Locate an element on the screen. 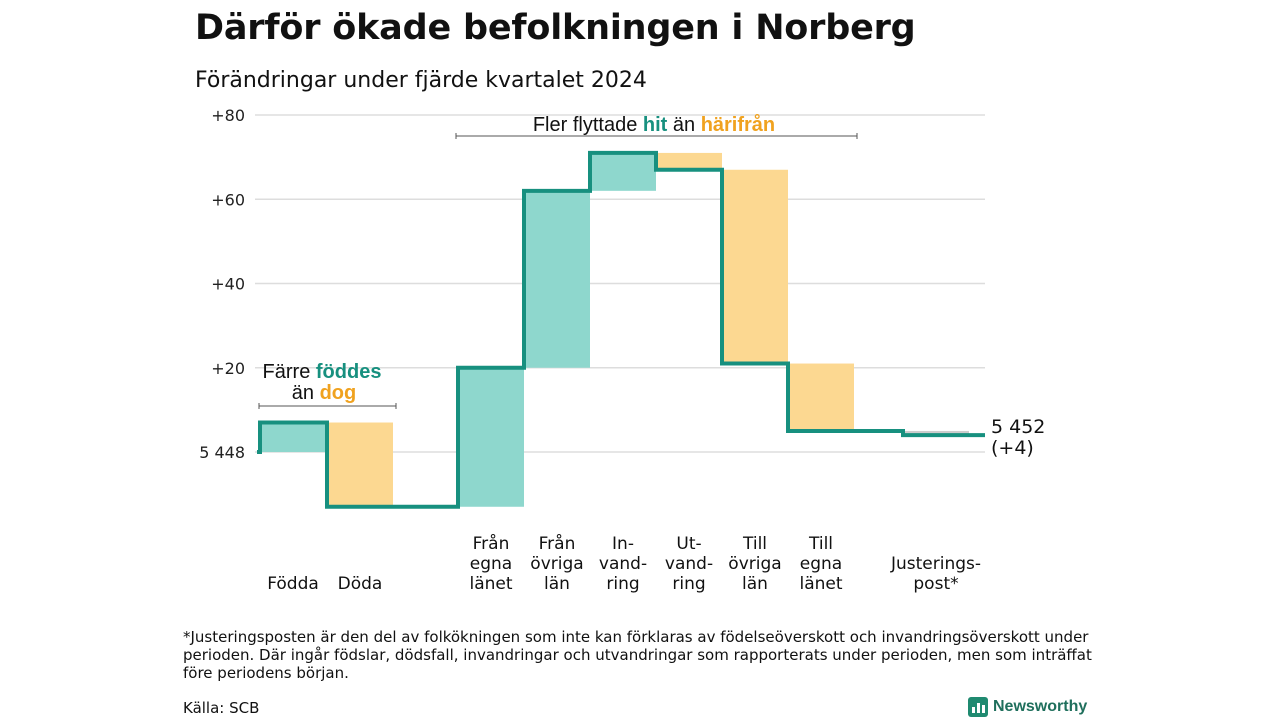 This screenshot has height=720, width=1280. annotation-span: Färre is located at coordinates (289, 372).